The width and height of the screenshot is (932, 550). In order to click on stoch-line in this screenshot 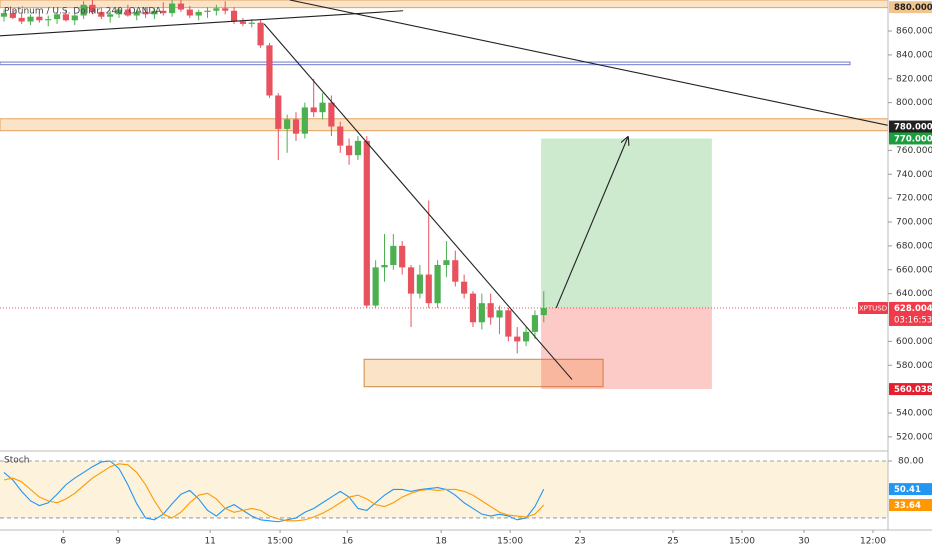, I will do `click(274, 492)`.